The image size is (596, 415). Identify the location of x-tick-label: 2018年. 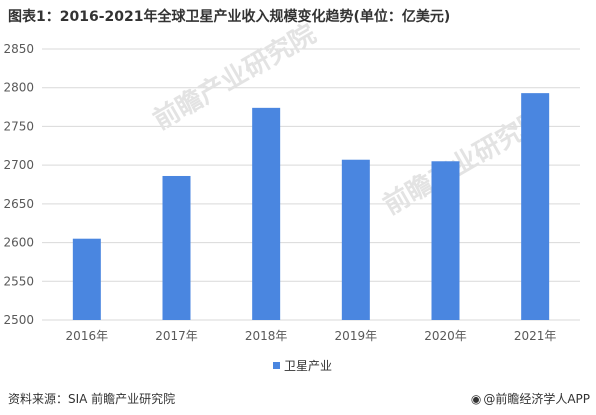
(266, 336).